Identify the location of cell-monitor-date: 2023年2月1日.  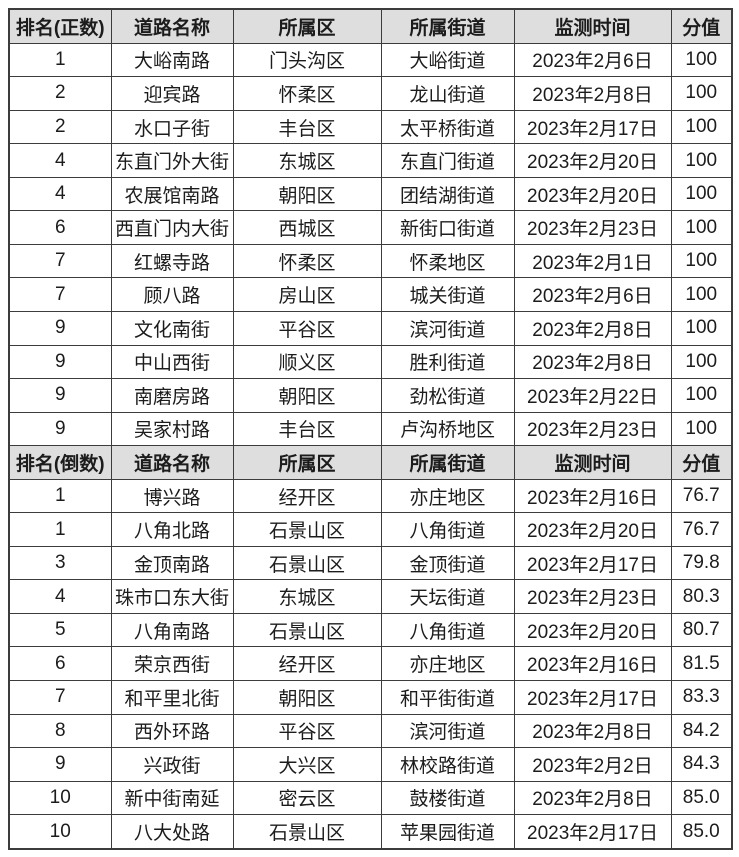
(592, 261).